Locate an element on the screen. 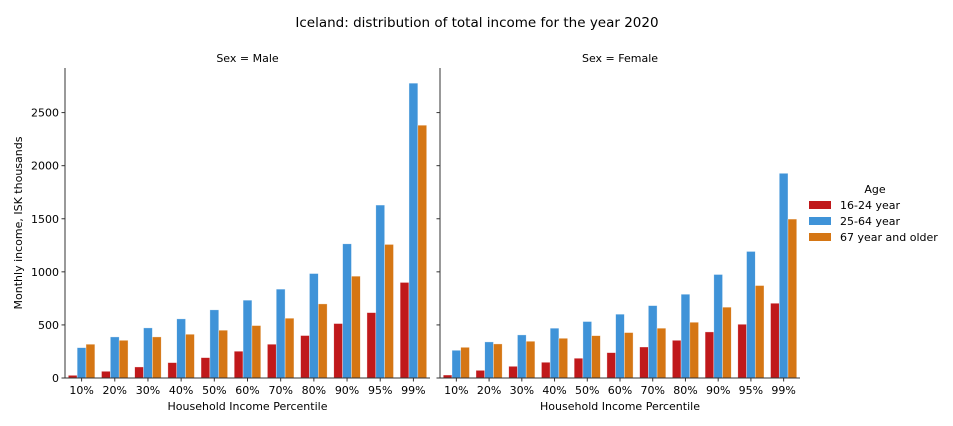  y-tick-label: 1500 is located at coordinates (45, 219).